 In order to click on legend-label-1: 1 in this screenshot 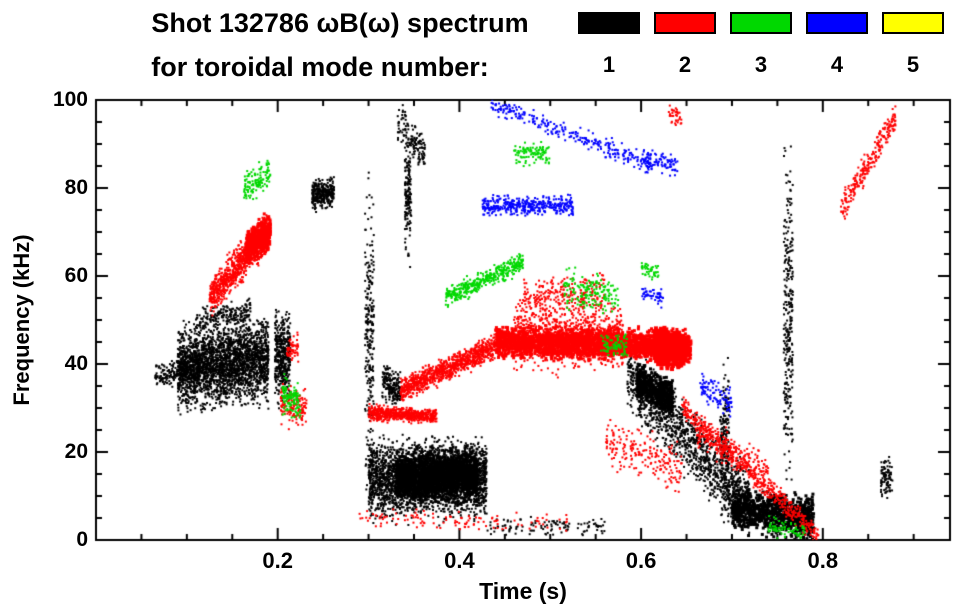, I will do `click(609, 64)`.